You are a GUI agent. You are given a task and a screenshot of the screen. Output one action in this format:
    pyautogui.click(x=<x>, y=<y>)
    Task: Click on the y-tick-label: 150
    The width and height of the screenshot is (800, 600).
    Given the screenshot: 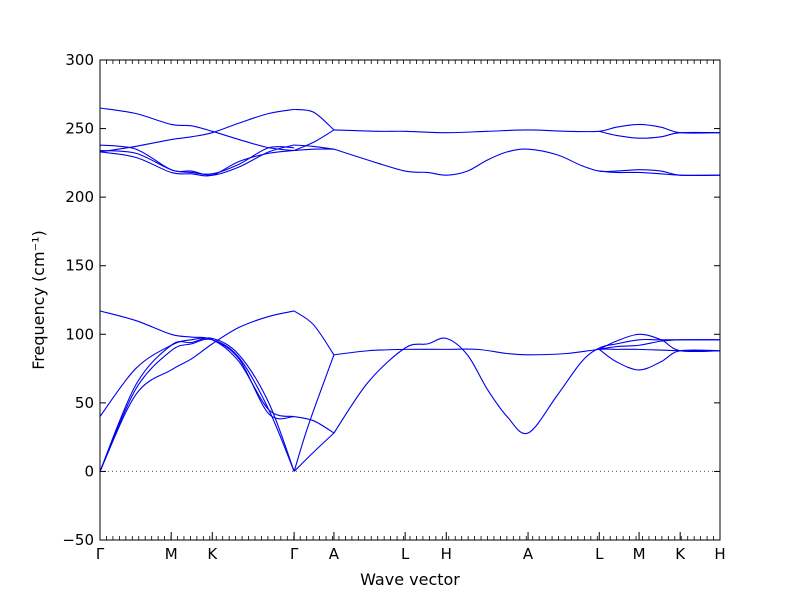 What is the action you would take?
    pyautogui.click(x=79, y=266)
    